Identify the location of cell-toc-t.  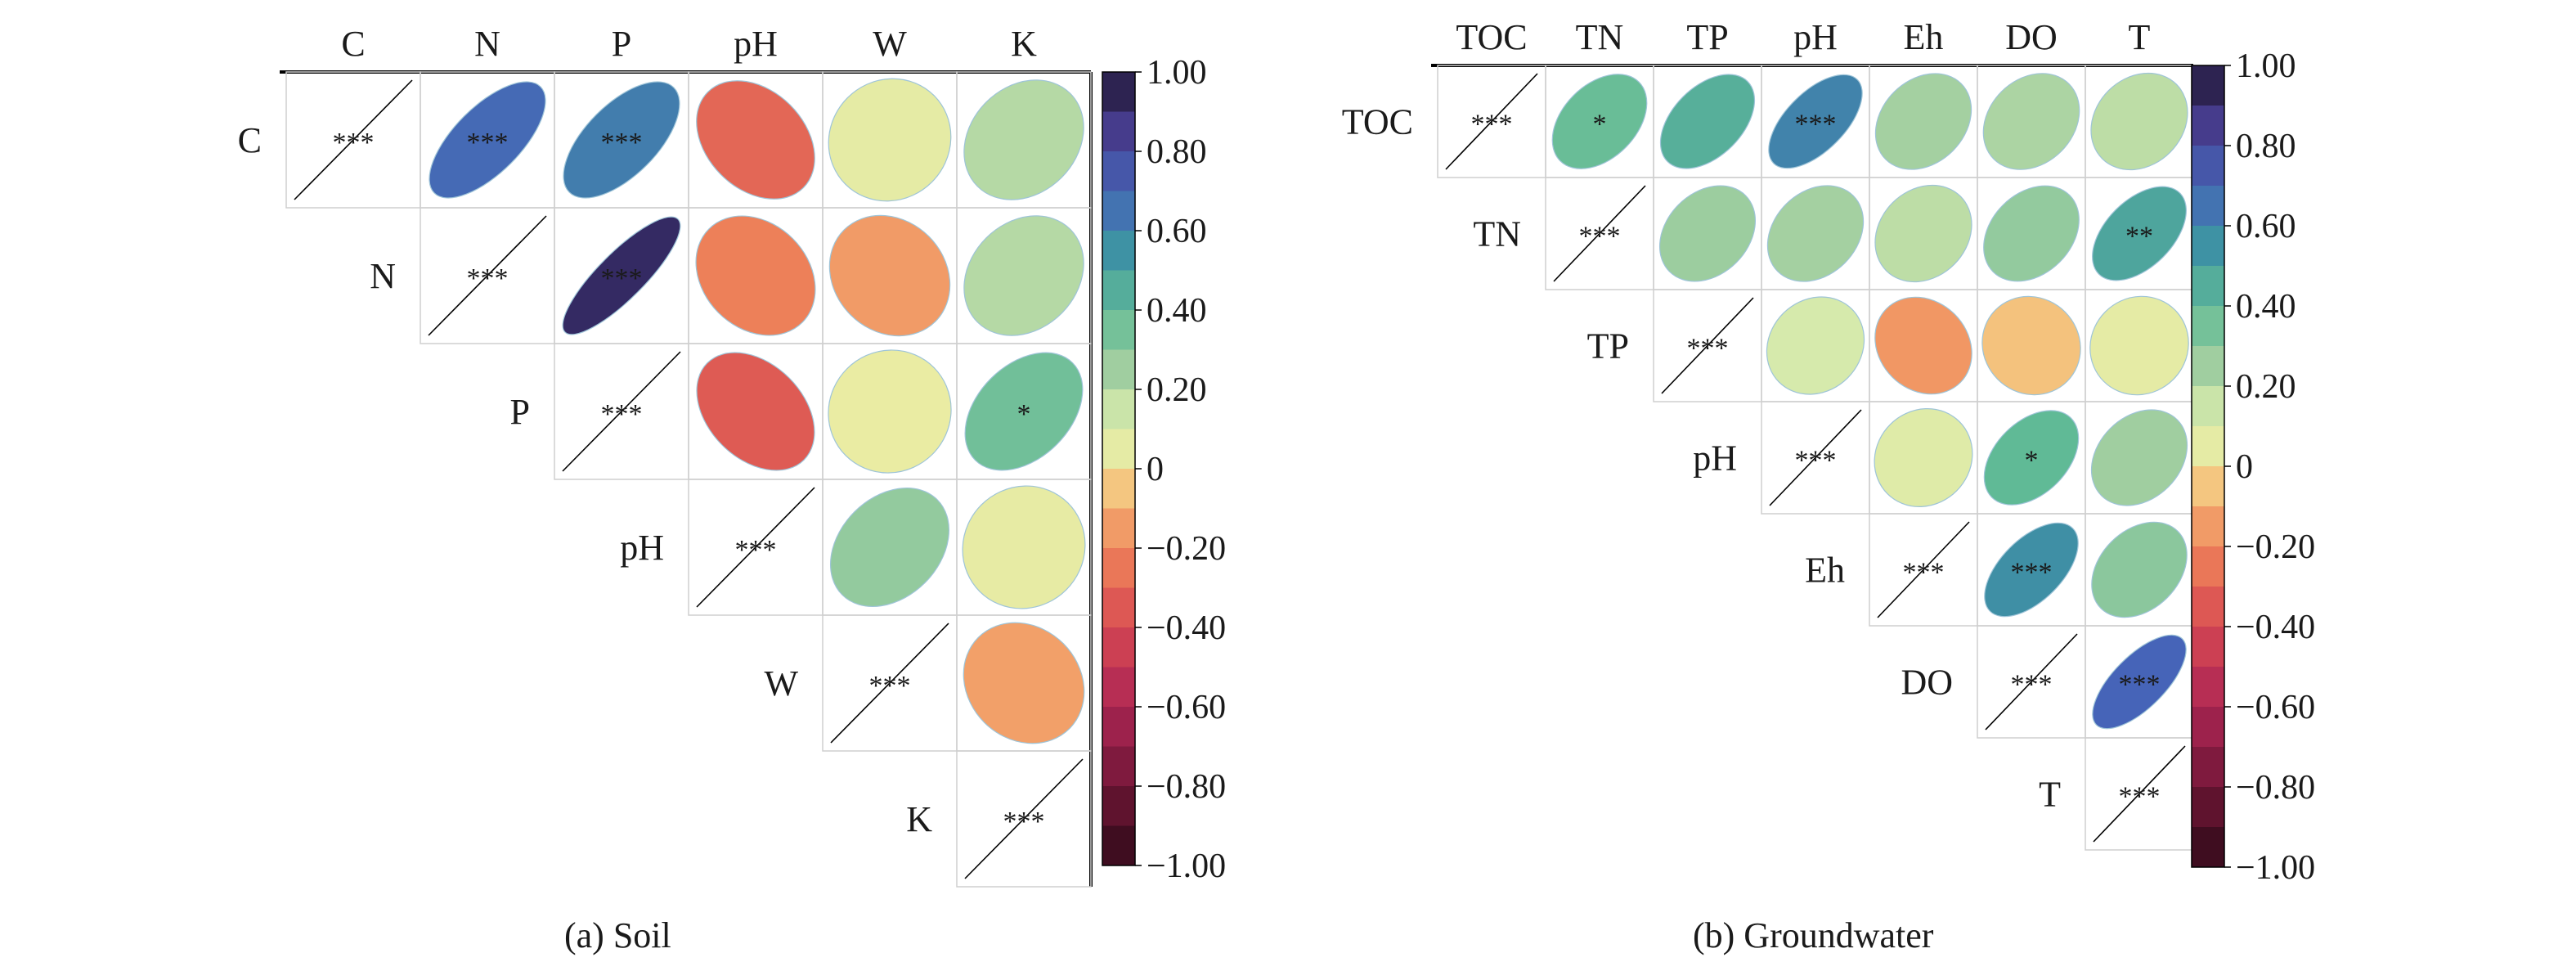
(2139, 122).